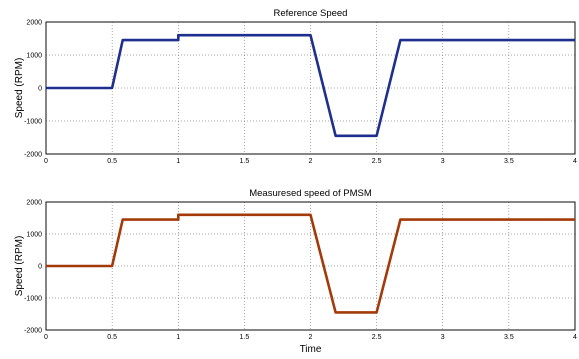 The width and height of the screenshot is (579, 359). What do you see at coordinates (310, 193) in the screenshot?
I see `chart-title: Measuresed speed of PMSM` at bounding box center [310, 193].